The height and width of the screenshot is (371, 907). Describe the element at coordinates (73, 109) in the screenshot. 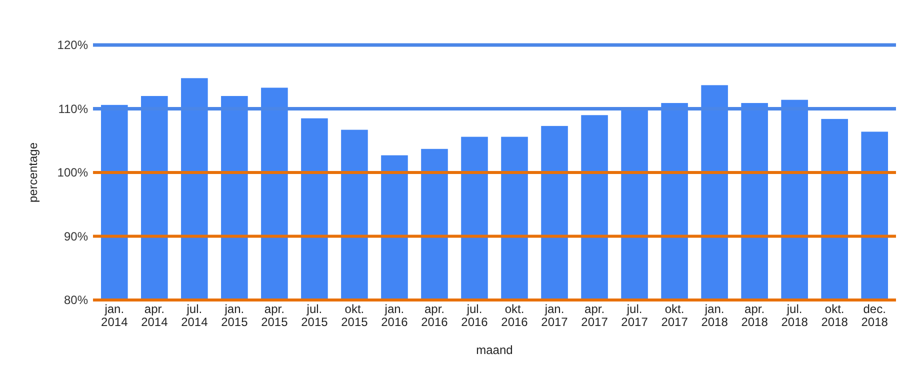

I see `y-tick-label: 110%` at that location.